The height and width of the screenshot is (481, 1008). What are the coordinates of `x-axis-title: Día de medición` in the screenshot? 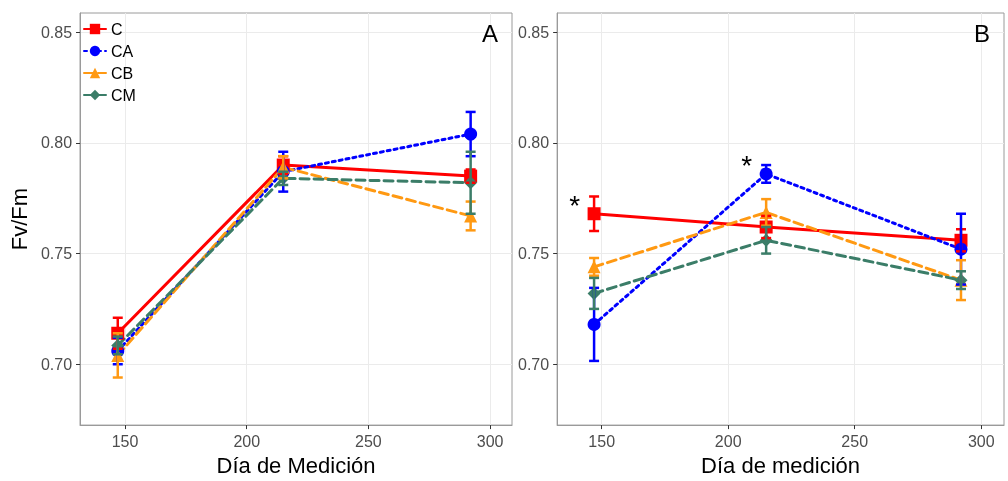 It's located at (781, 465).